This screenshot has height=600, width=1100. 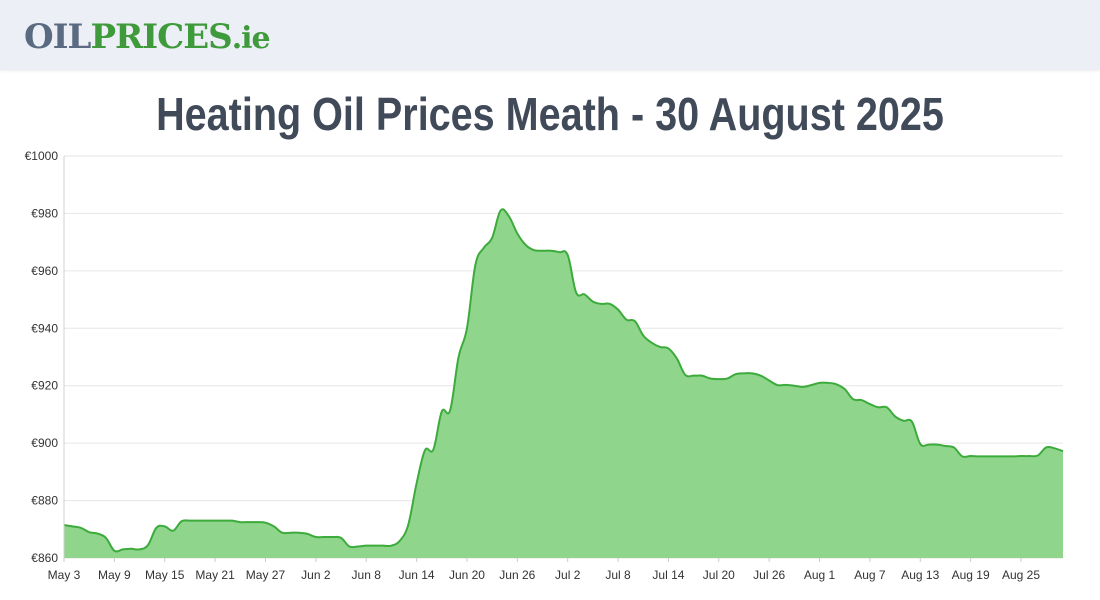 What do you see at coordinates (417, 575) in the screenshot?
I see `x-tick-label: Jun 14` at bounding box center [417, 575].